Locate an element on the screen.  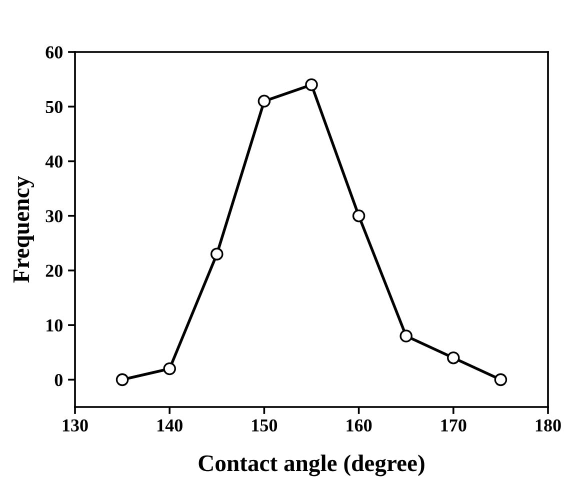
x-tick-label: 140 is located at coordinates (170, 425).